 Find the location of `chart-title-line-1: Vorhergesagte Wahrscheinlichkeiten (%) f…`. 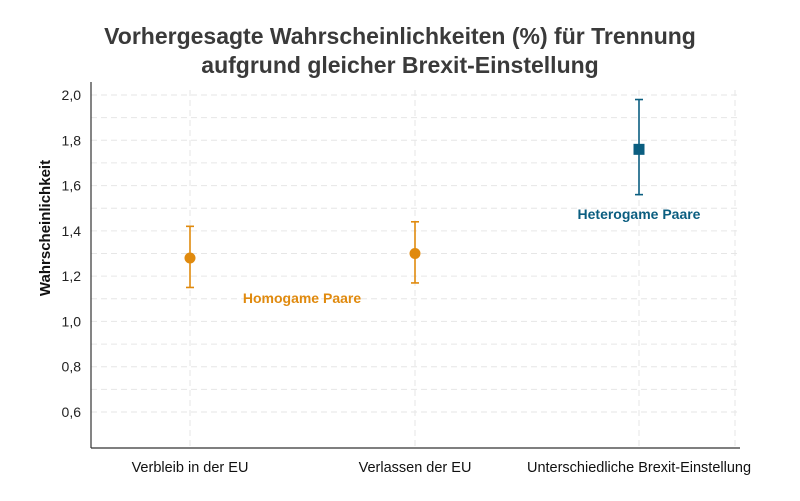

chart-title-line-1: Vorhergesagte Wahrscheinlichkeiten (%) f… is located at coordinates (400, 36).